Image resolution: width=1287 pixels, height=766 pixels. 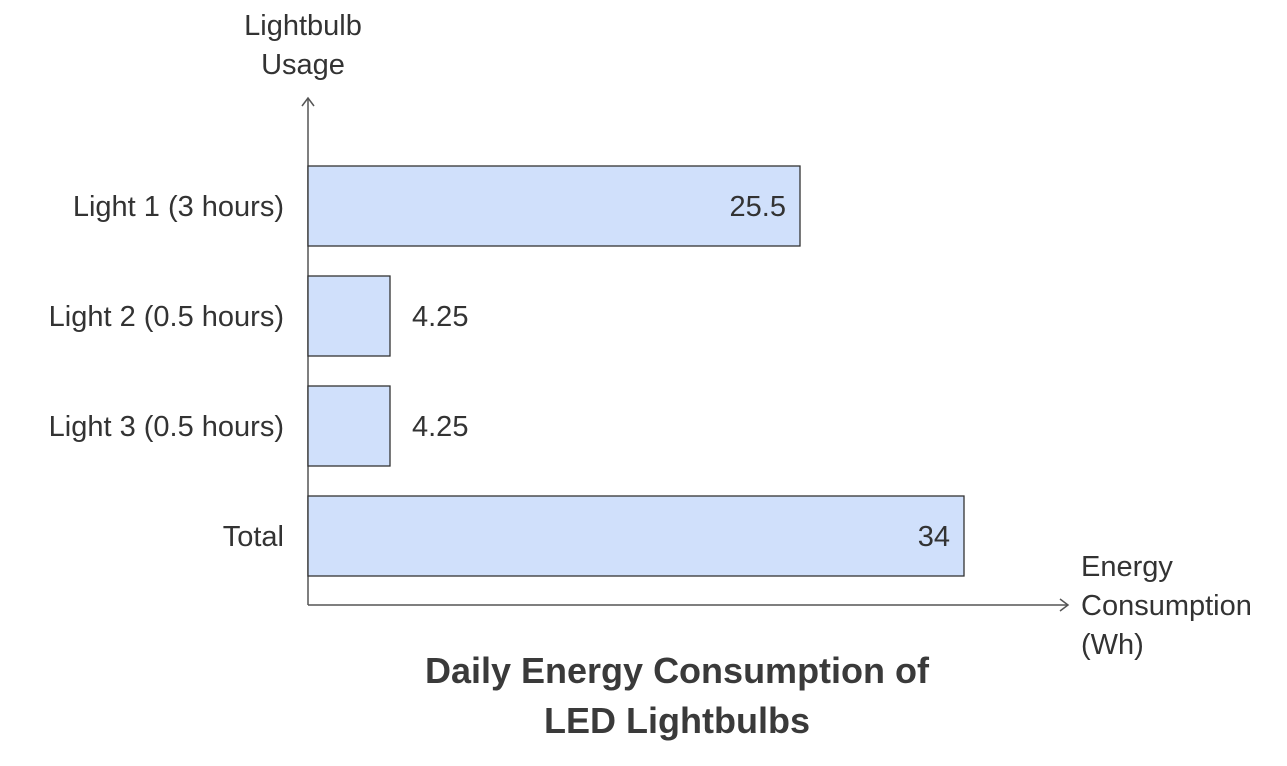 What do you see at coordinates (166, 427) in the screenshot?
I see `category-label: Light 3 (0.5 hours)` at bounding box center [166, 427].